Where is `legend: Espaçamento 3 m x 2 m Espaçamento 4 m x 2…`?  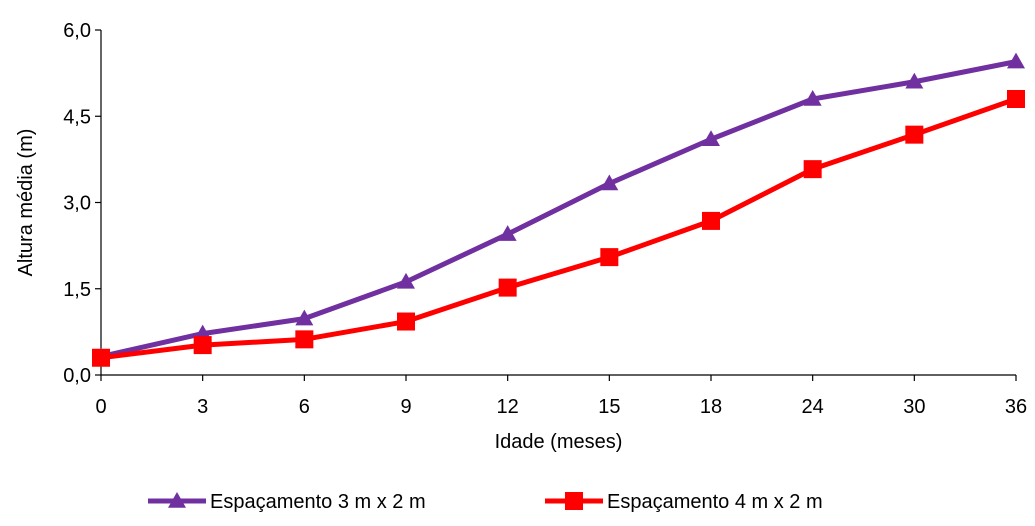 legend: Espaçamento 3 m x 2 m Espaçamento 4 m x 2… is located at coordinates (485, 502).